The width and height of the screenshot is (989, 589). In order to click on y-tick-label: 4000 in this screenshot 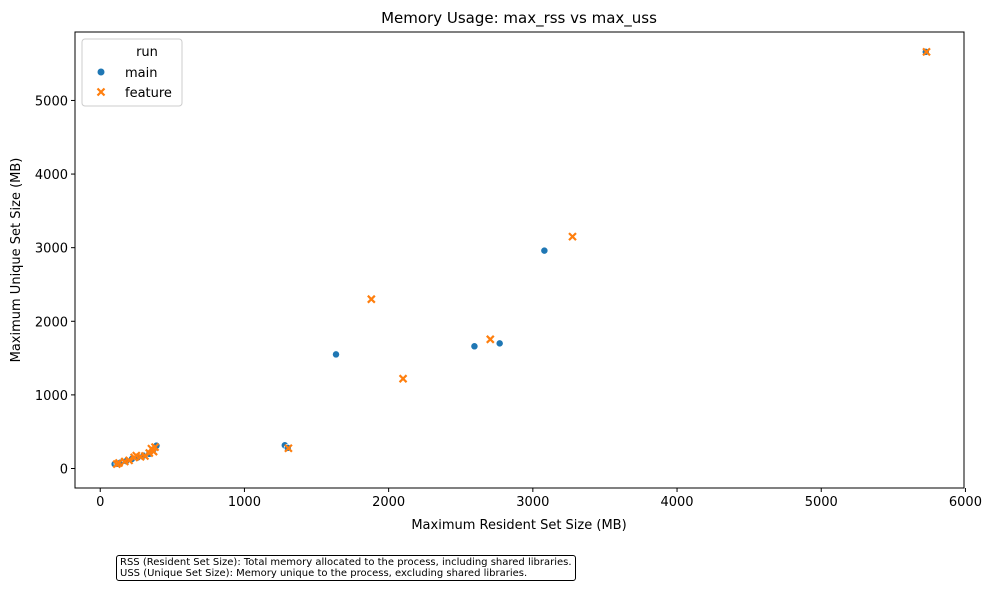, I will do `click(51, 175)`.